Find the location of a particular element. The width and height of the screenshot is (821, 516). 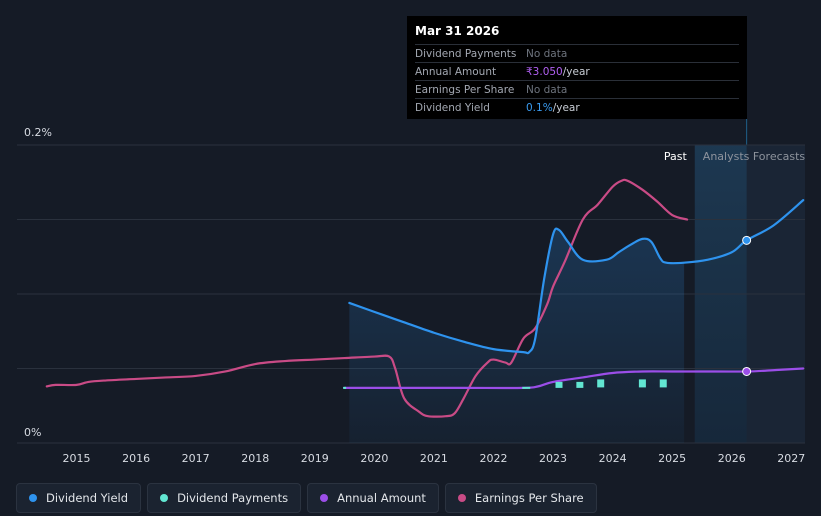

dividend-yield-dot-icon is located at coordinates (33, 498).